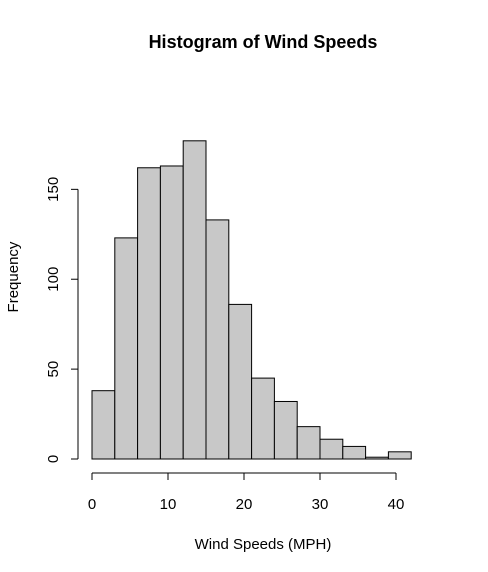 This screenshot has height=572, width=488. What do you see at coordinates (263, 42) in the screenshot?
I see `chart-title: Histogram of Wind Speeds` at bounding box center [263, 42].